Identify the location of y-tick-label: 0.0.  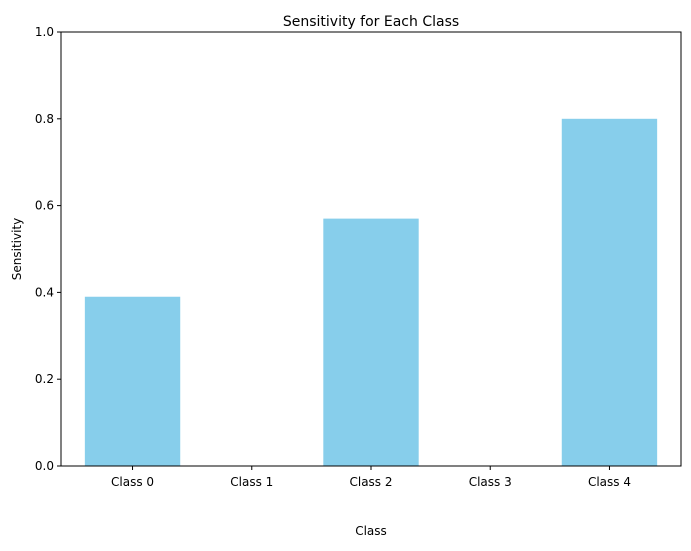
(44, 466).